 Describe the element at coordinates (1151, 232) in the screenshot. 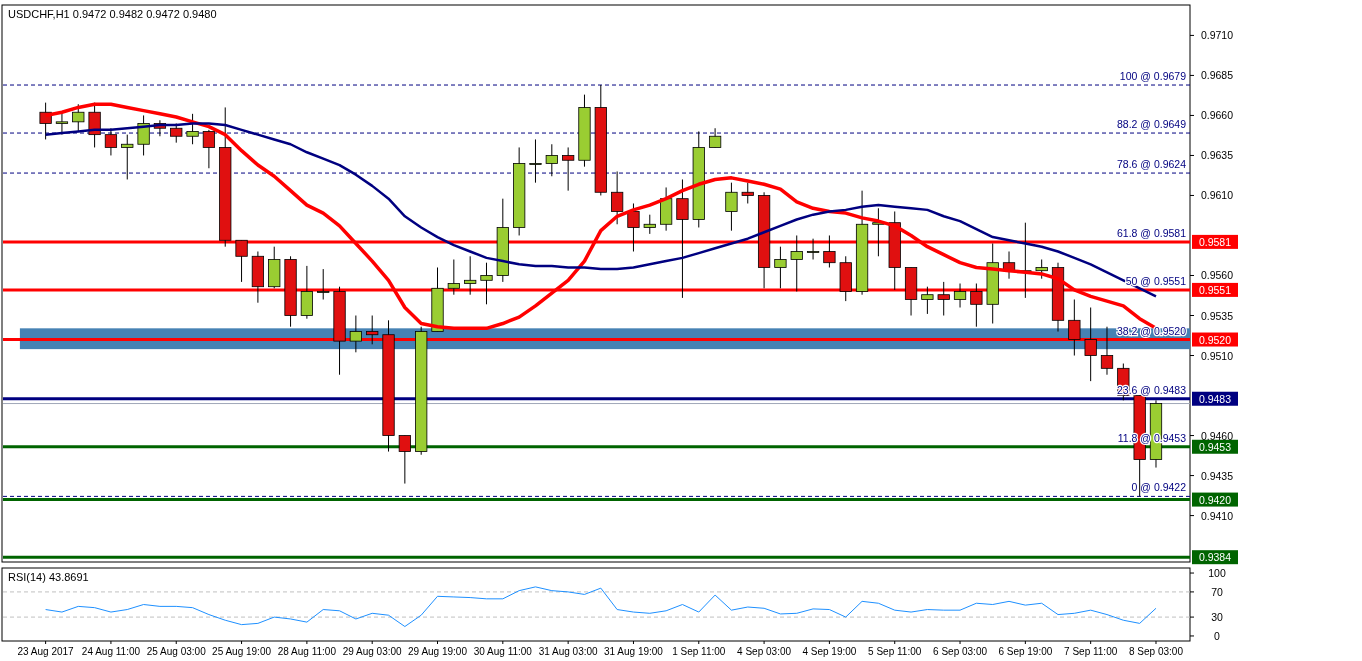

I see `annotation: 61.8 @ 0.9581` at that location.